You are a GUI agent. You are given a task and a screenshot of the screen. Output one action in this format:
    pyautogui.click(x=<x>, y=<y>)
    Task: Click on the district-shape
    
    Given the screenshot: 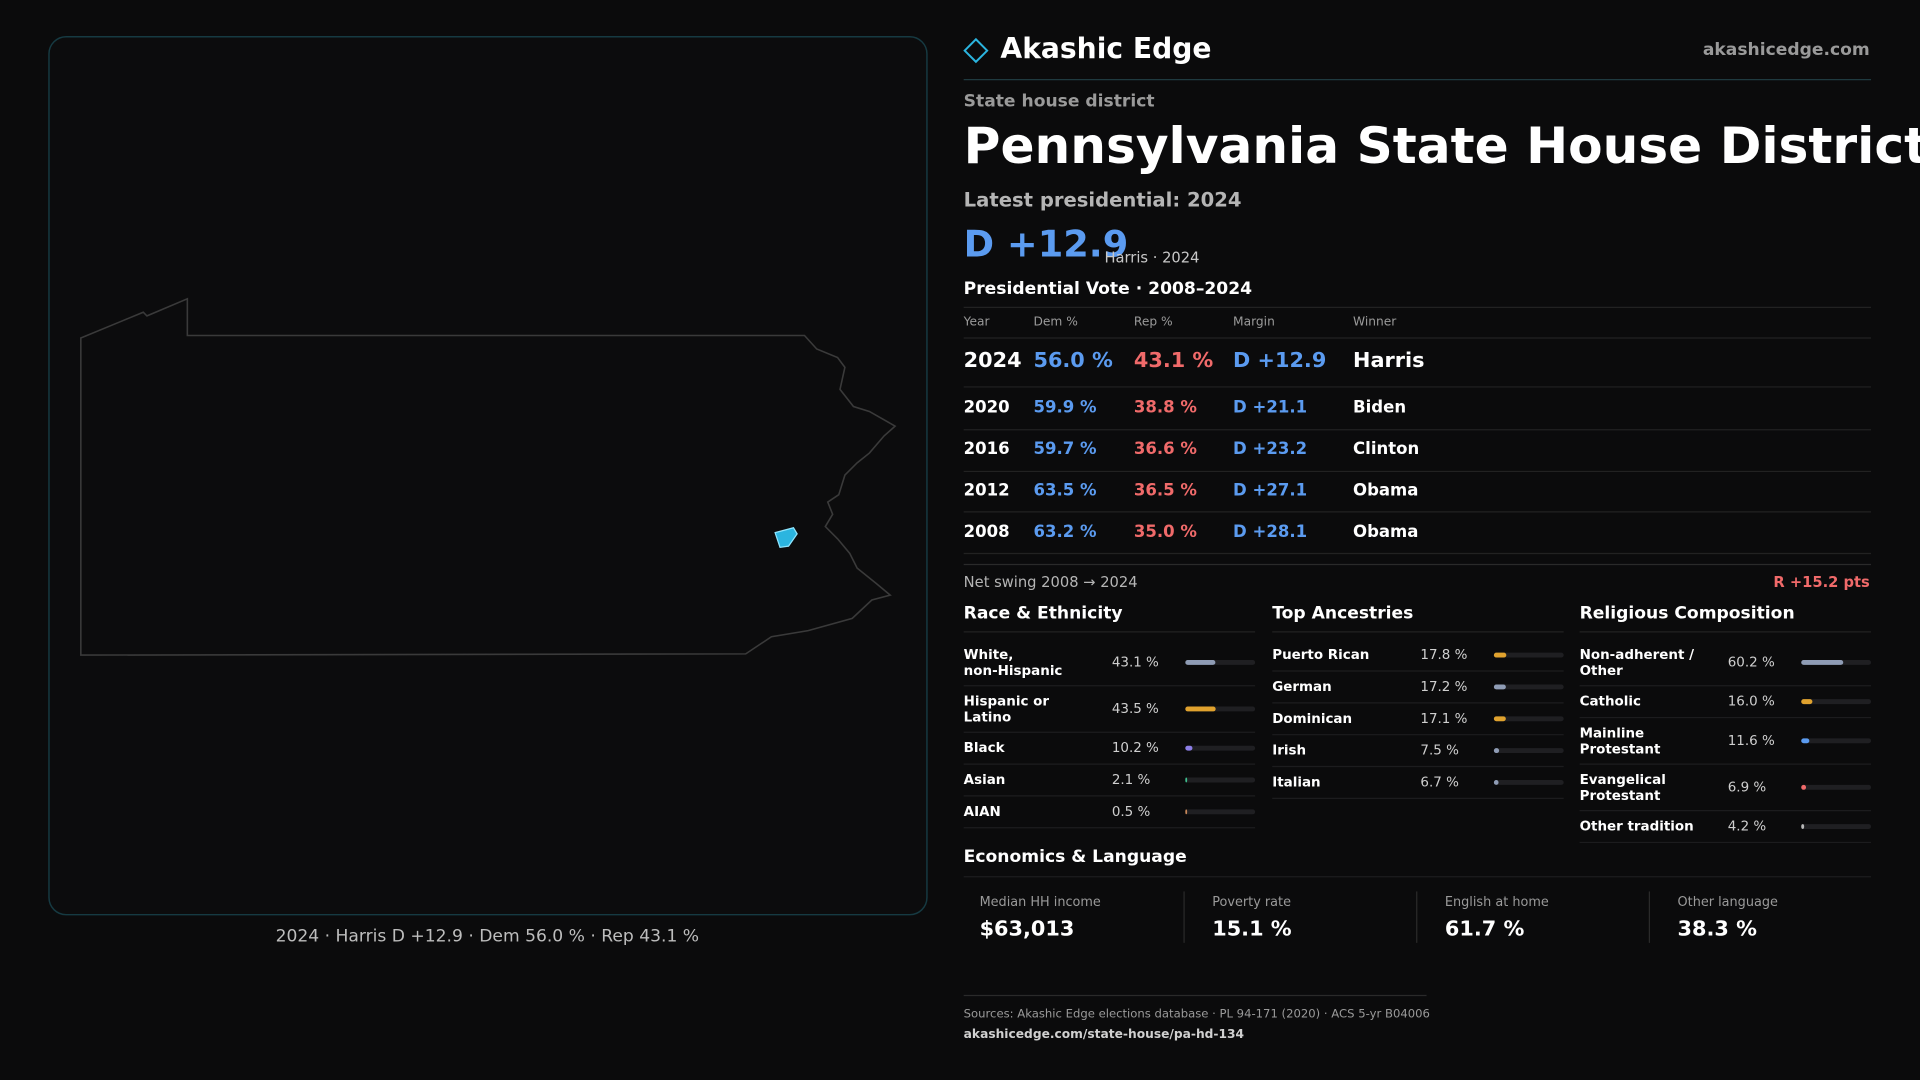 What is the action you would take?
    pyautogui.click(x=786, y=538)
    